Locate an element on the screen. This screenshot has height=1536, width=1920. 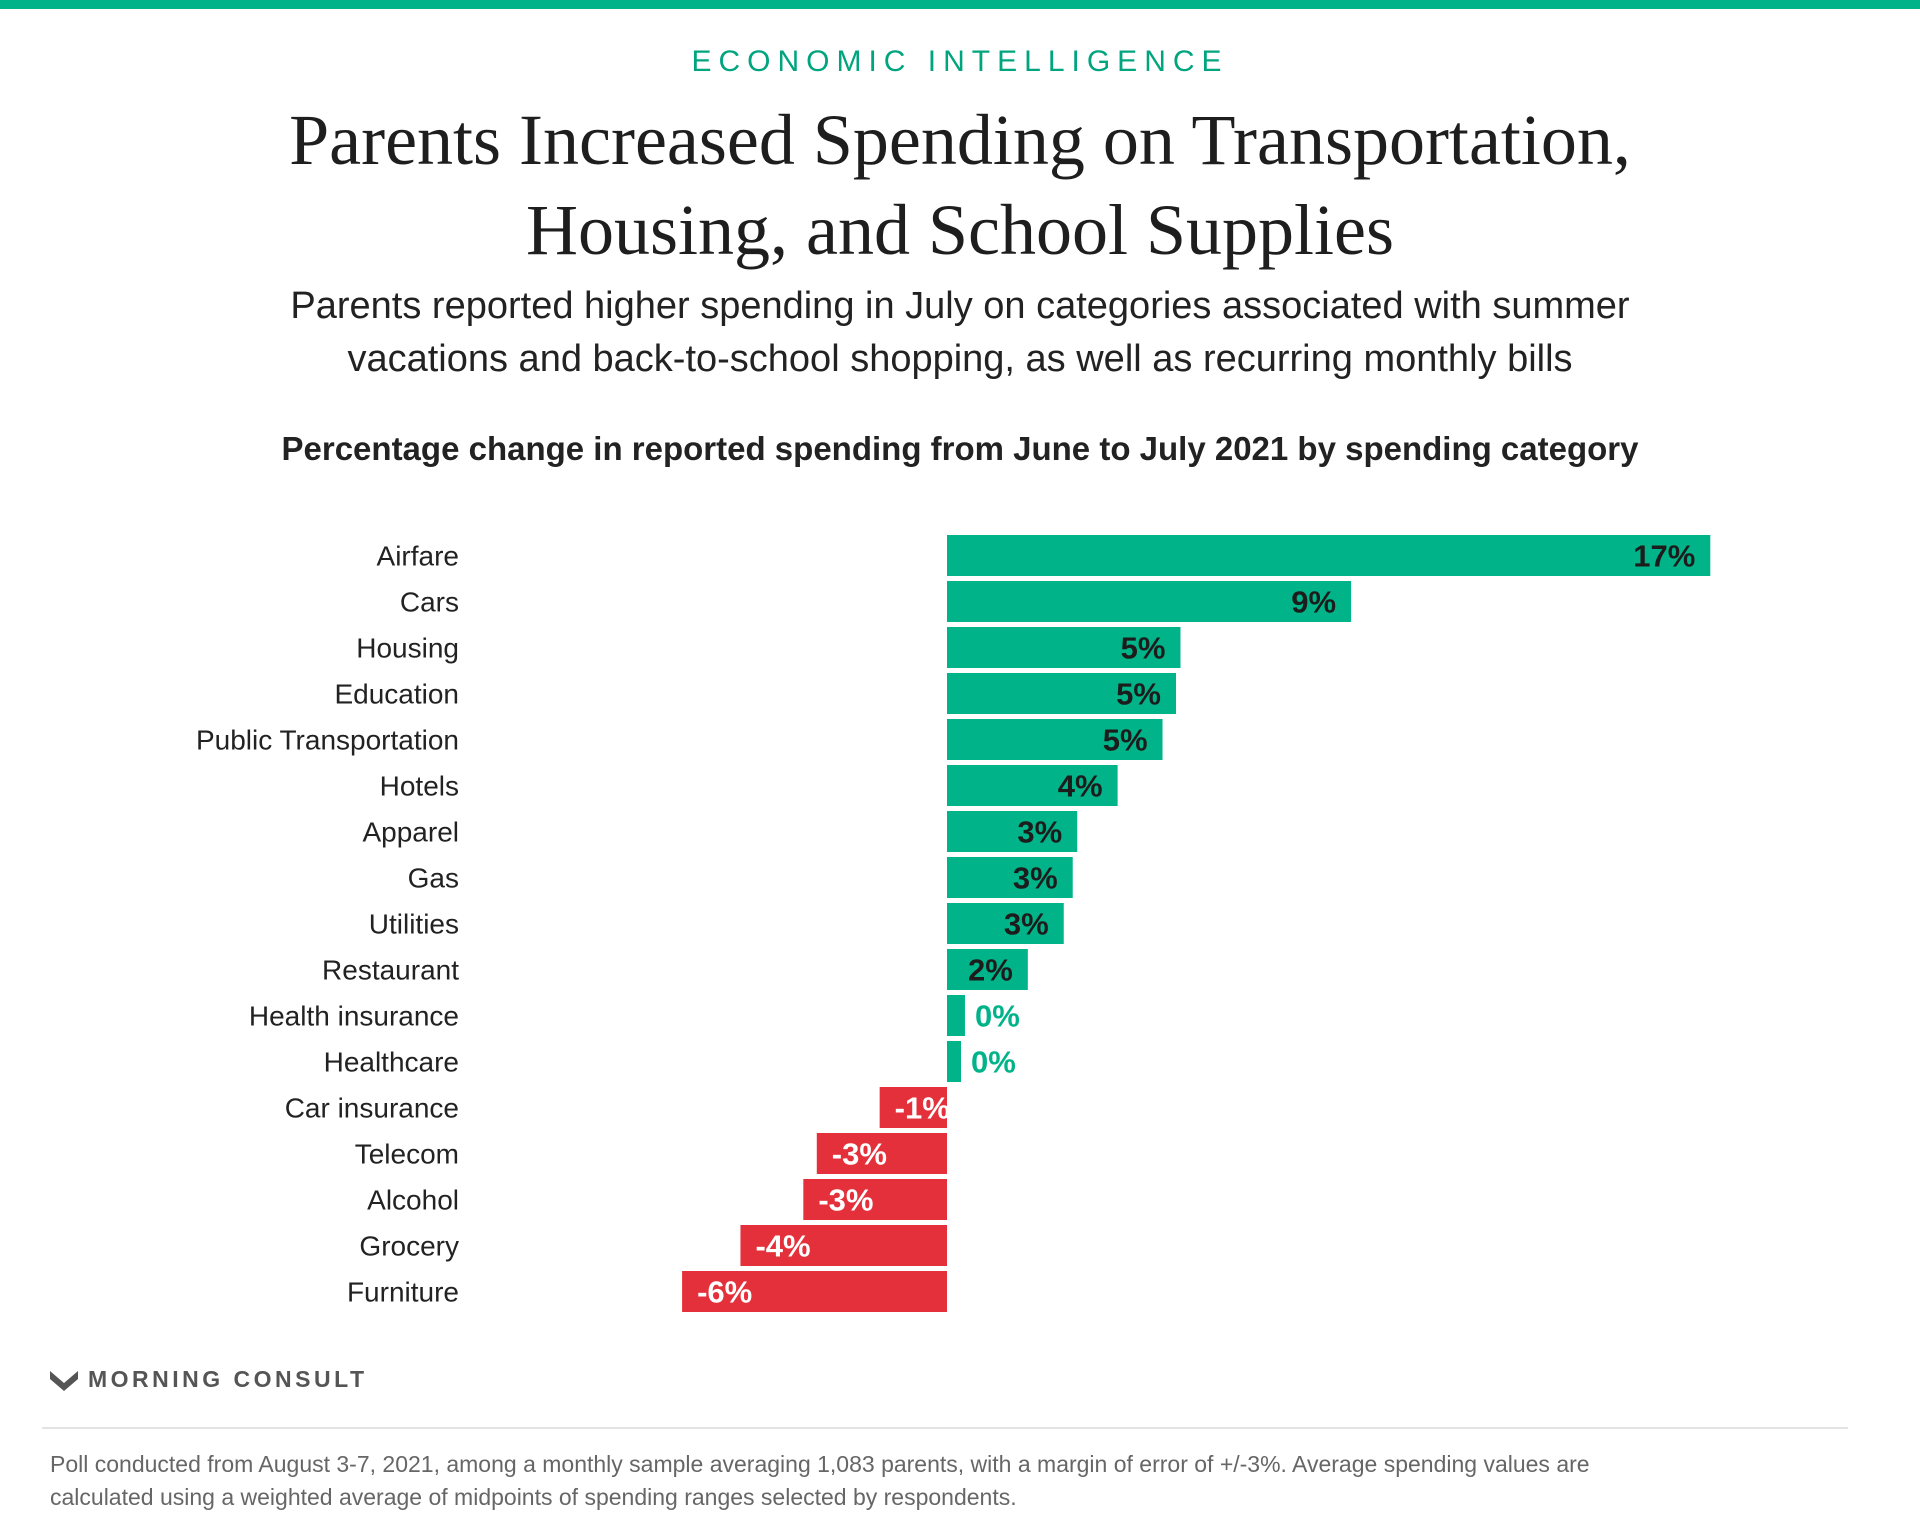
category-label: Education is located at coordinates (396, 694).